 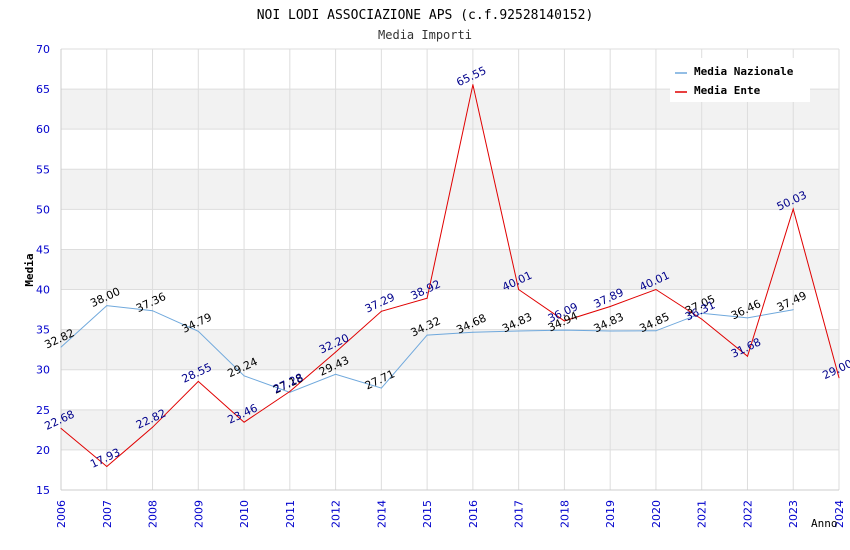 What do you see at coordinates (336, 514) in the screenshot?
I see `x-tick-label: 2012` at bounding box center [336, 514].